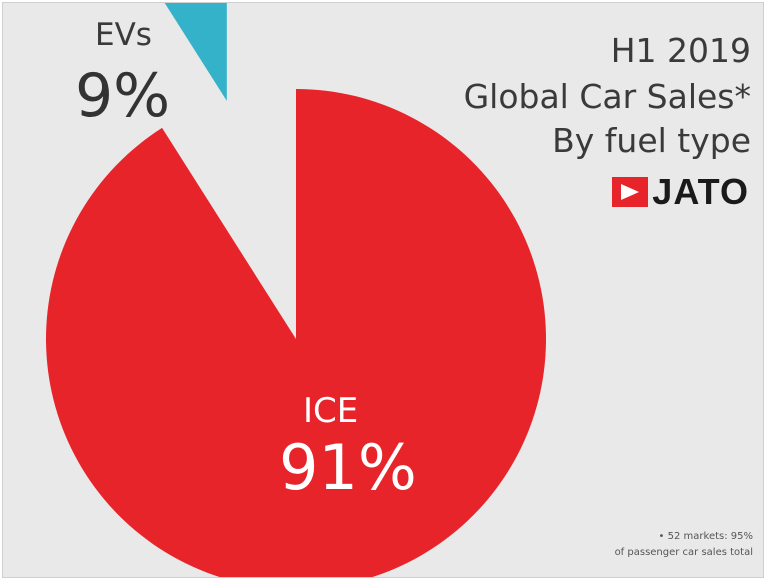  What do you see at coordinates (700, 191) in the screenshot?
I see `logo-text: JATO` at bounding box center [700, 191].